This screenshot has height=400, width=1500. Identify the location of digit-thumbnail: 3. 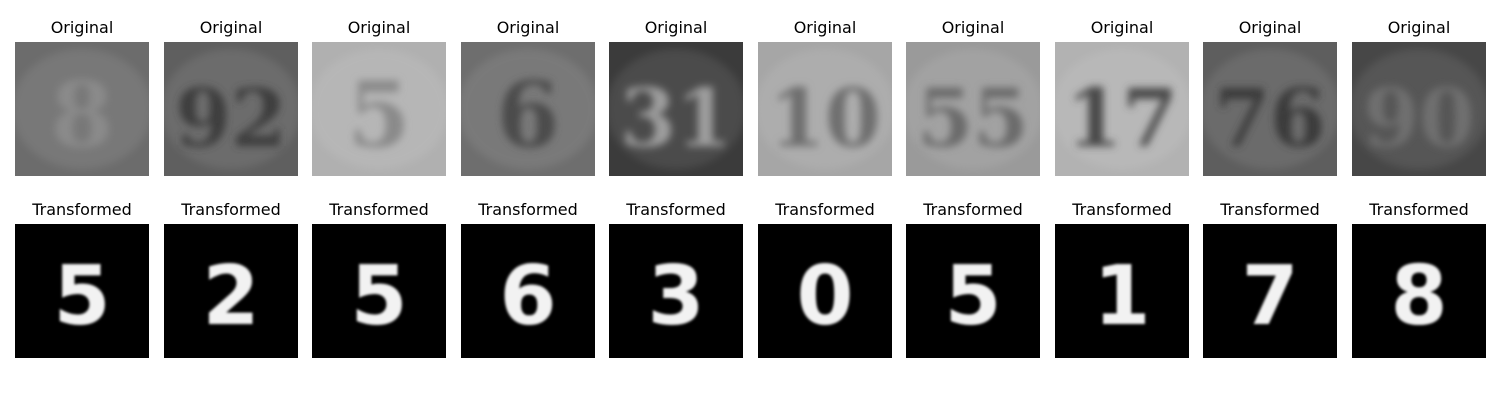
(676, 291).